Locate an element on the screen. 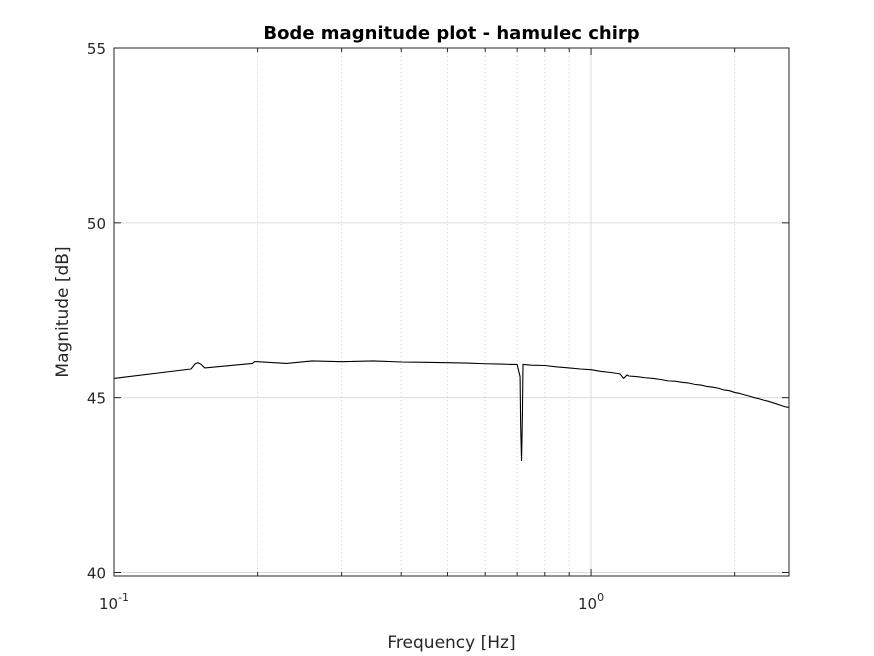 The height and width of the screenshot is (656, 874). y-tick-label: 50 is located at coordinates (96, 224).